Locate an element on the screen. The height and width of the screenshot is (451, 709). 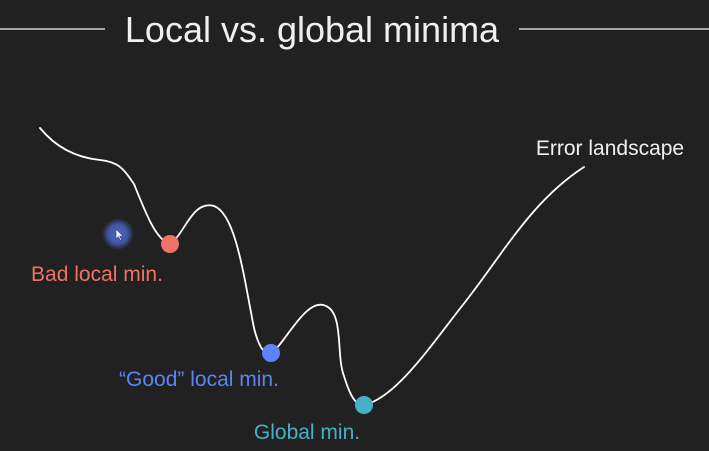
slide-title: Local vs. global minima is located at coordinates (312, 29).